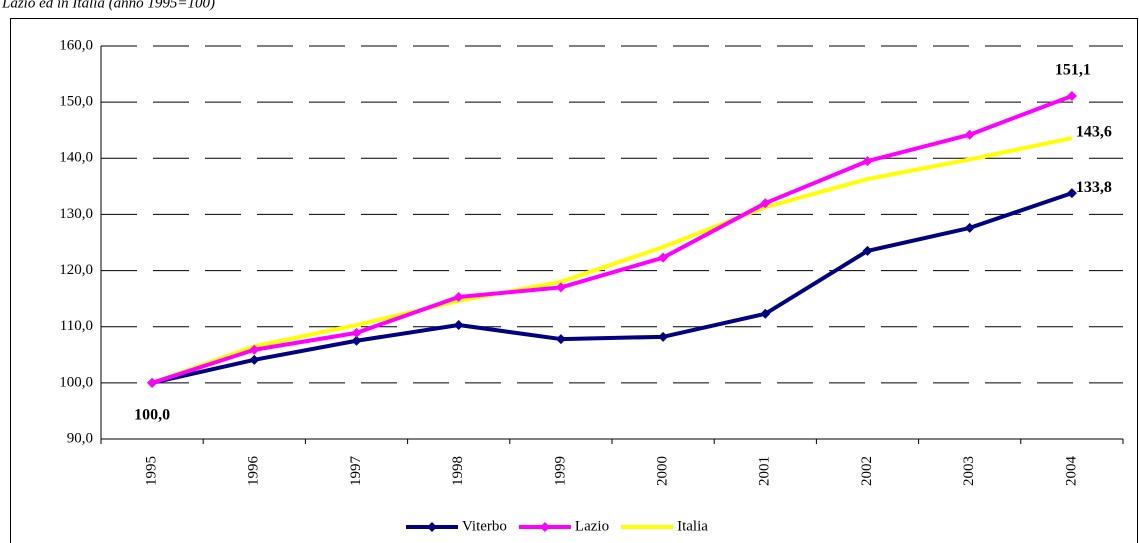 The width and height of the screenshot is (1139, 543). Describe the element at coordinates (1071, 471) in the screenshot. I see `x-tick-label: 2004` at that location.